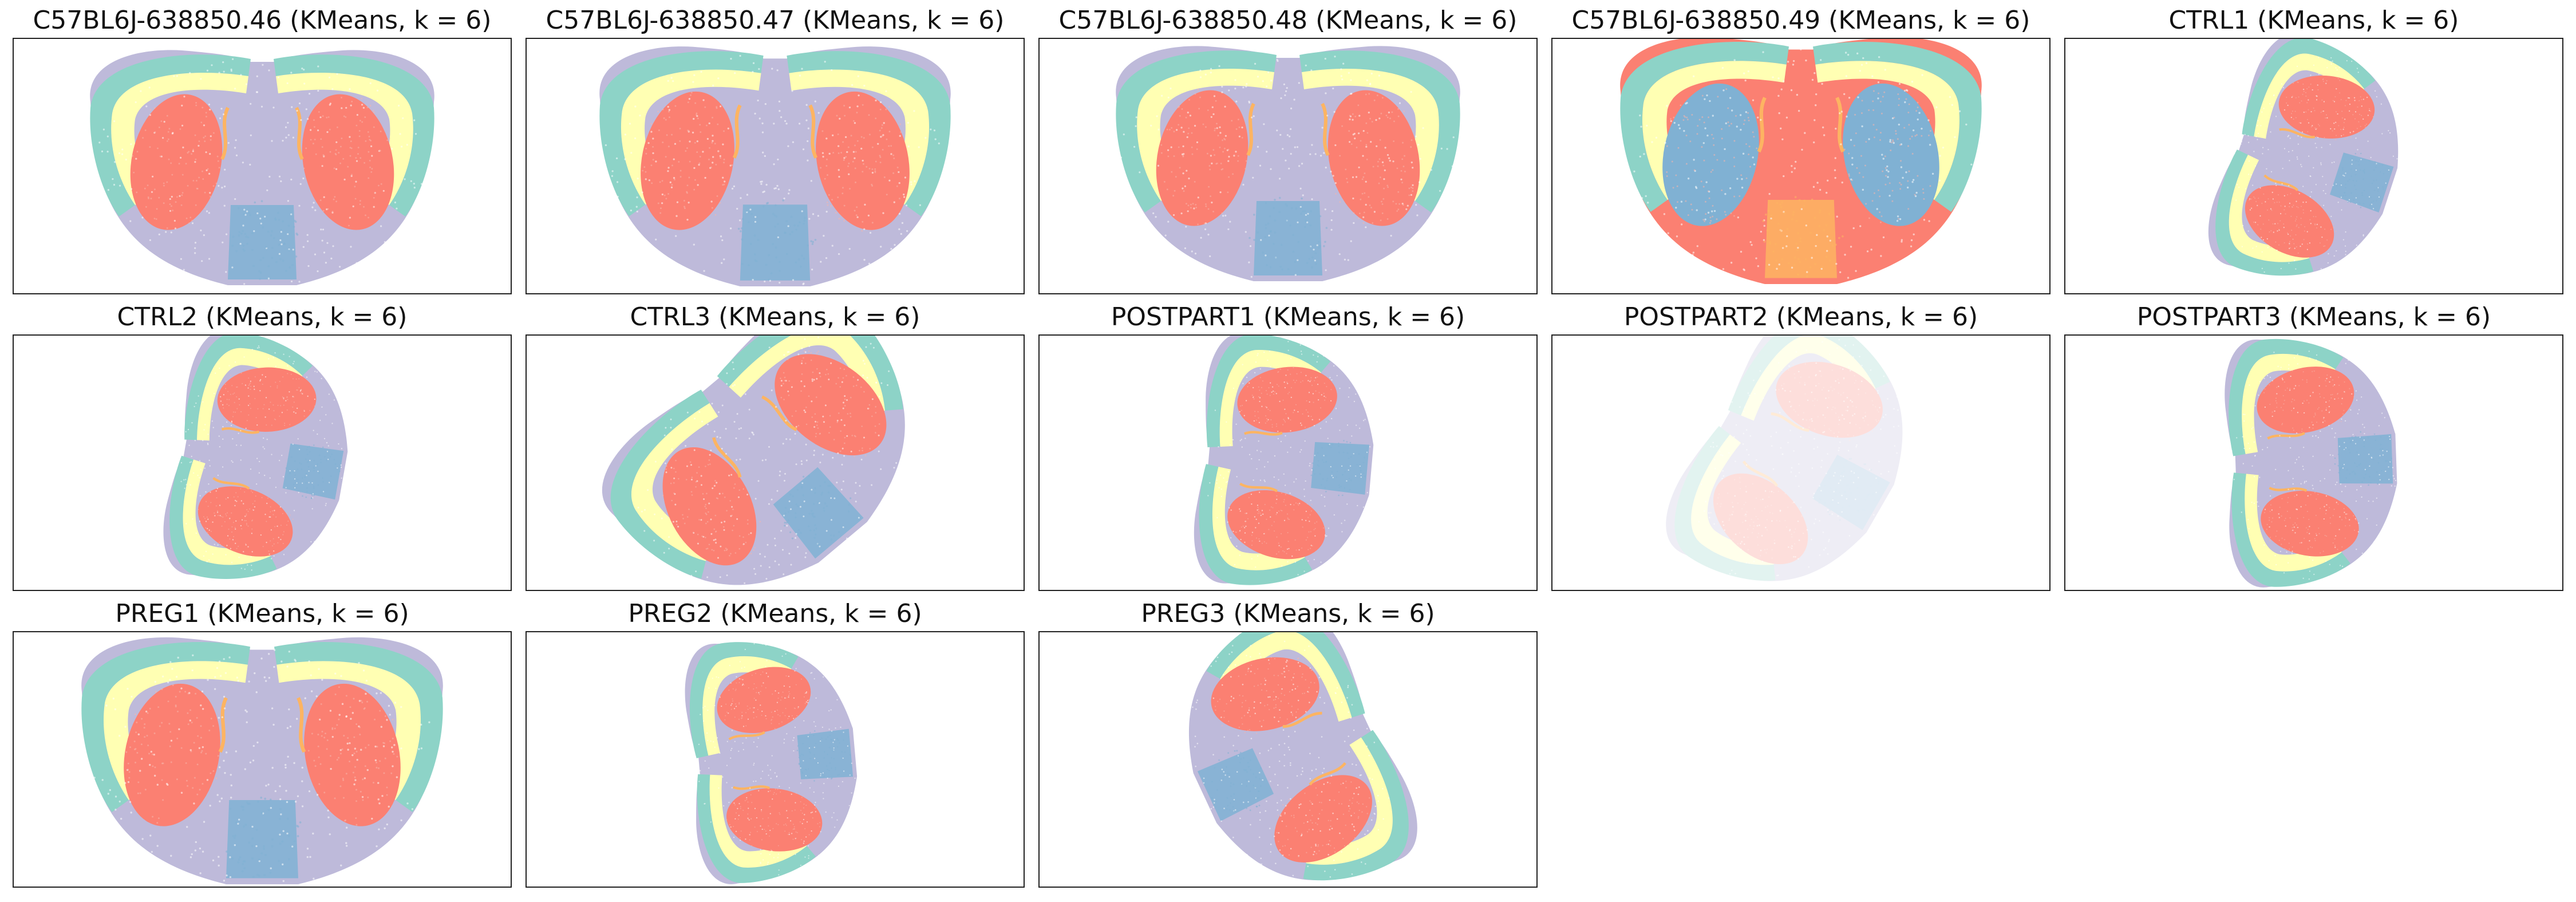  What do you see at coordinates (775, 613) in the screenshot?
I see `panel-title: PREG2 (KMeans, k = 6)` at bounding box center [775, 613].